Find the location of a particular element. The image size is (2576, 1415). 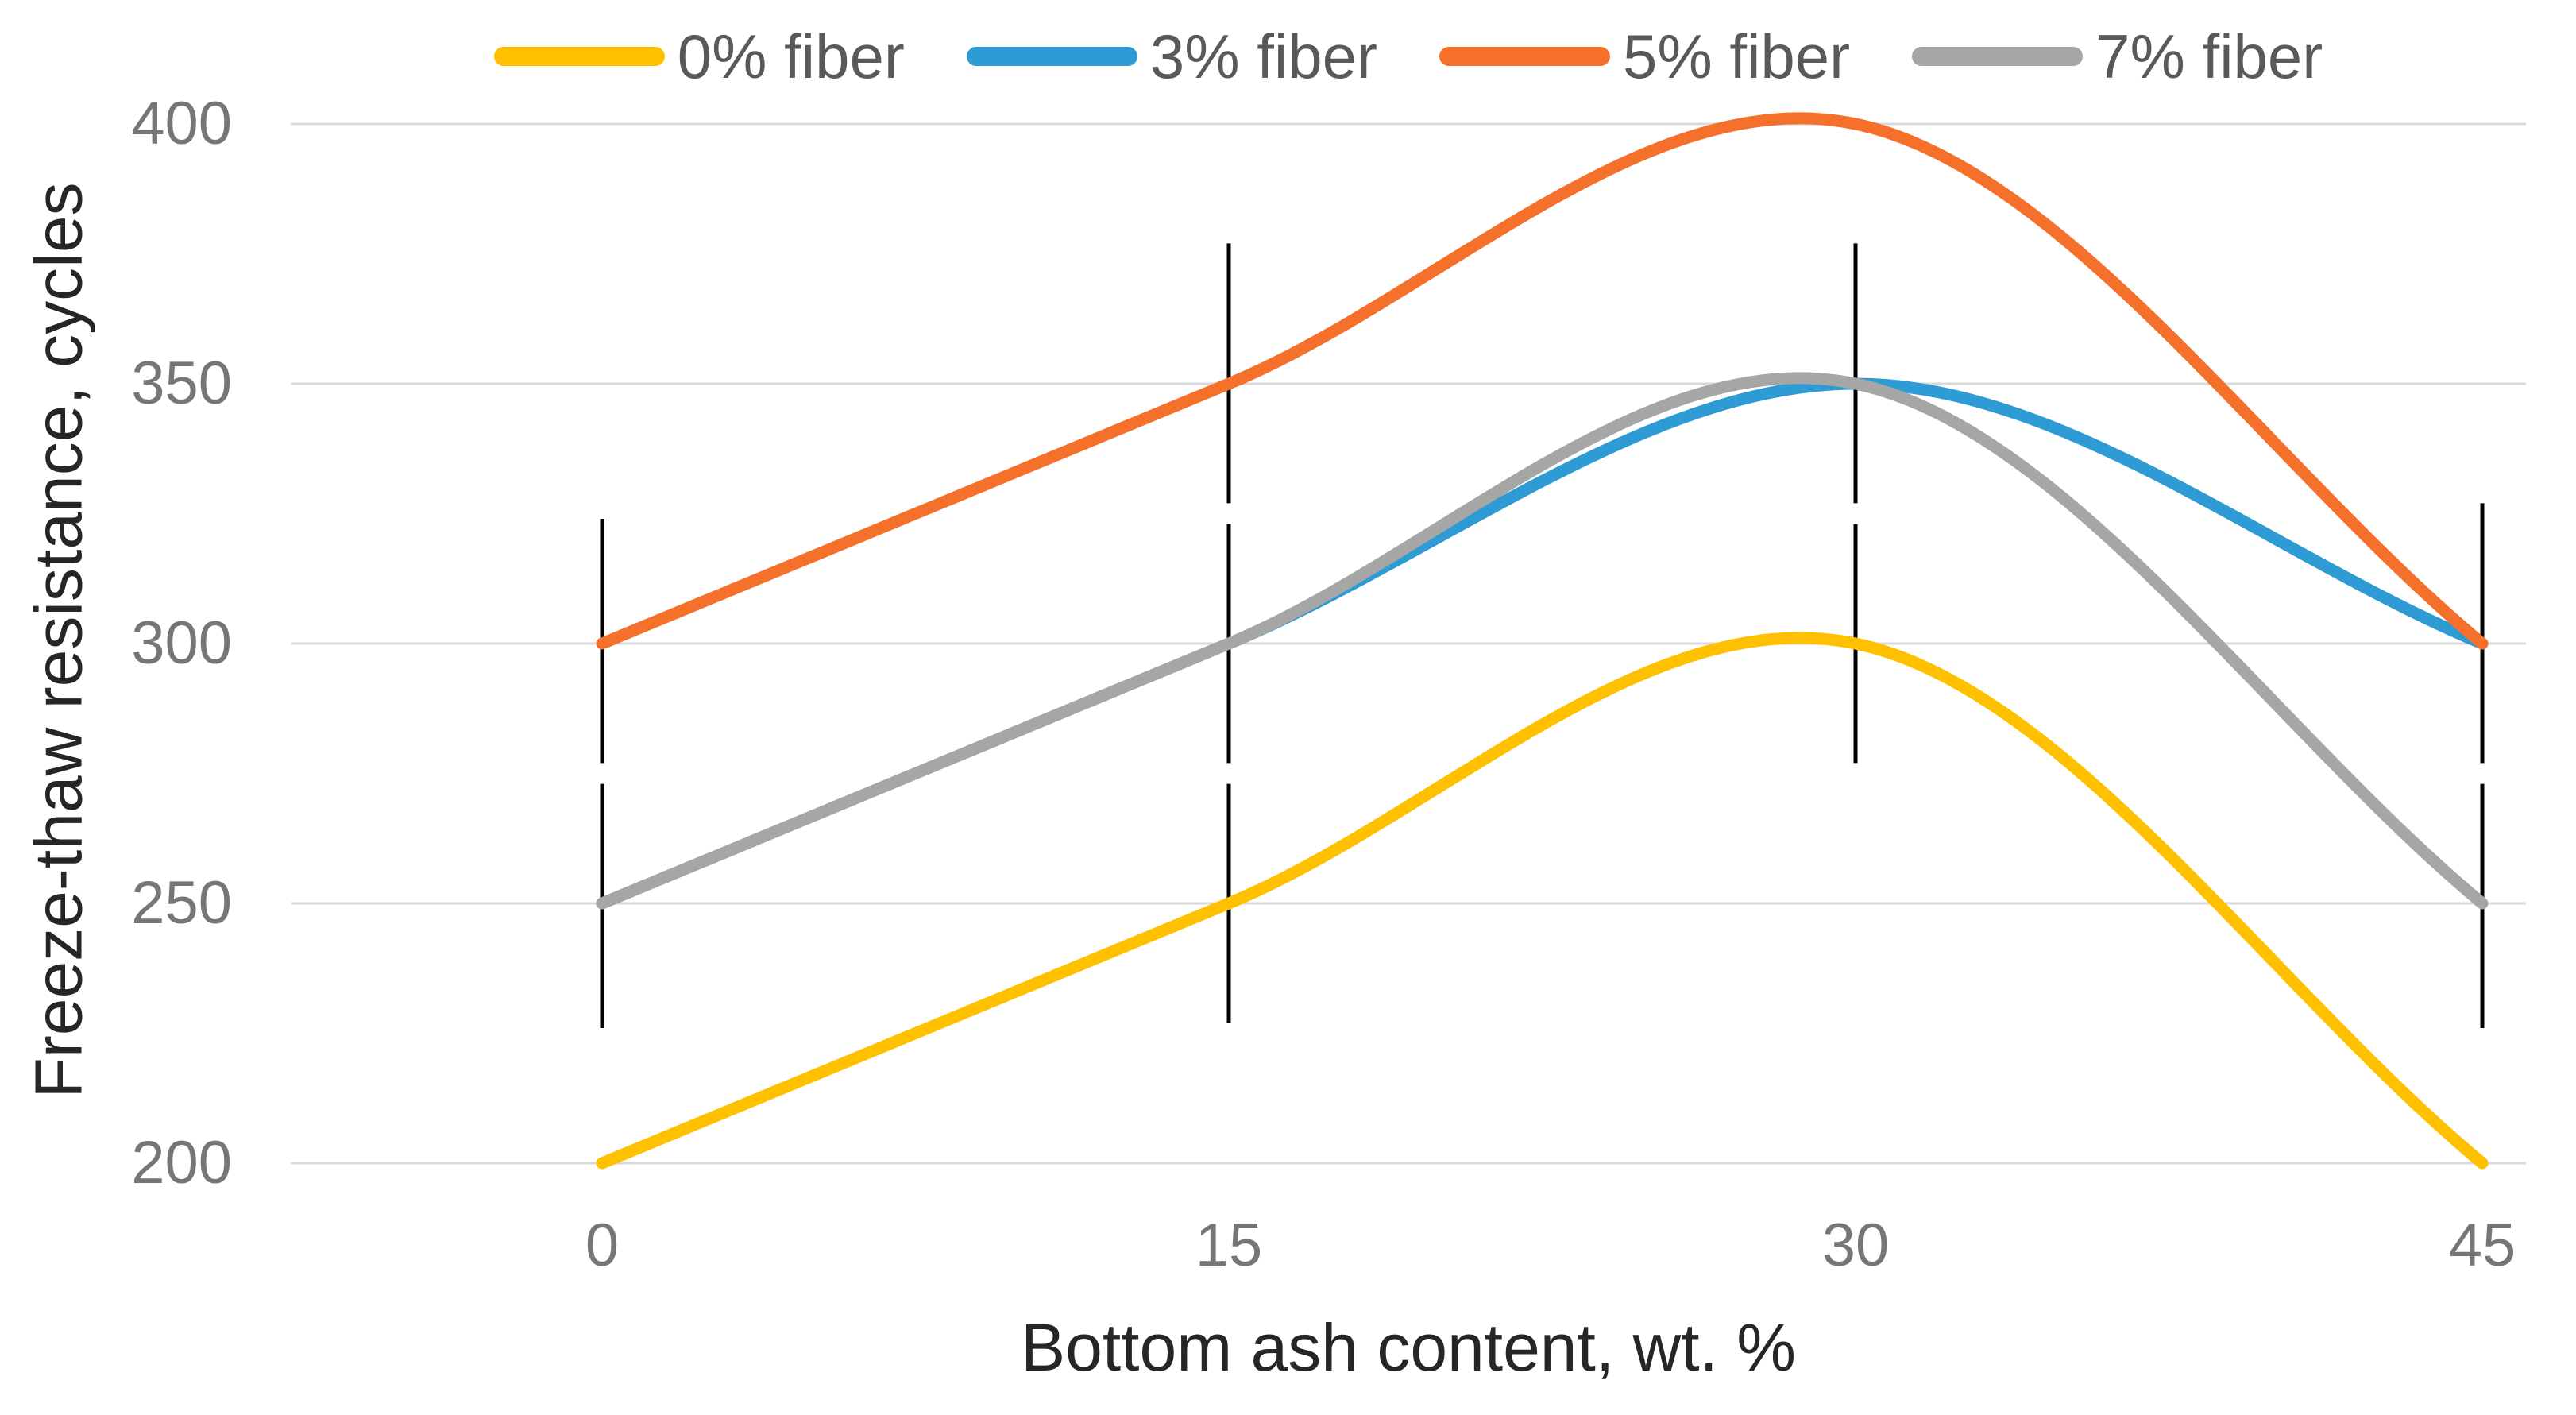

y-tick-label: 200 is located at coordinates (182, 1163).